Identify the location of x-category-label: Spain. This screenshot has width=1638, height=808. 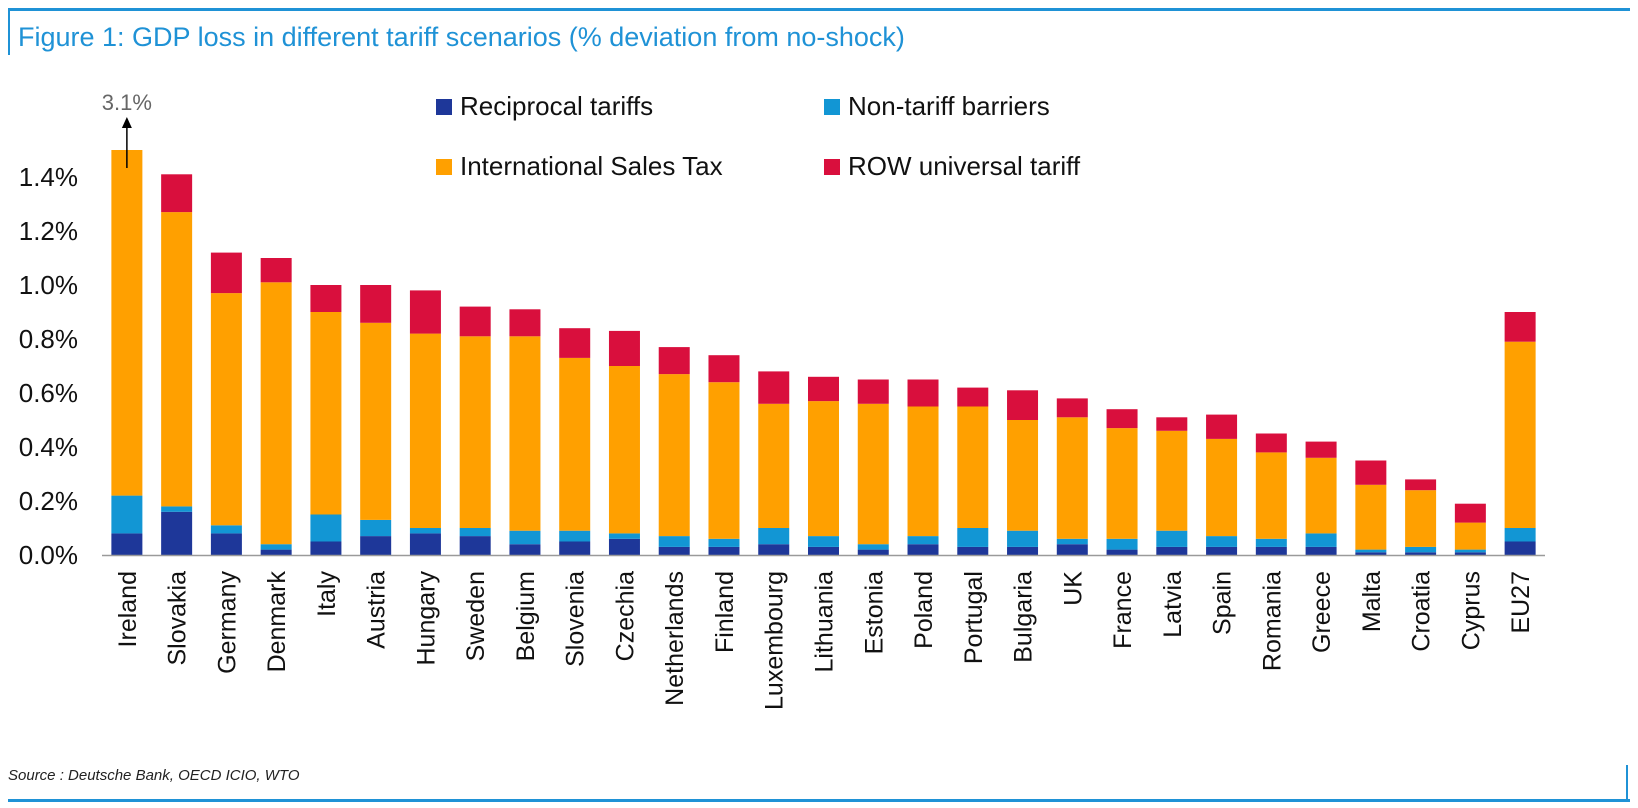
(1223, 603).